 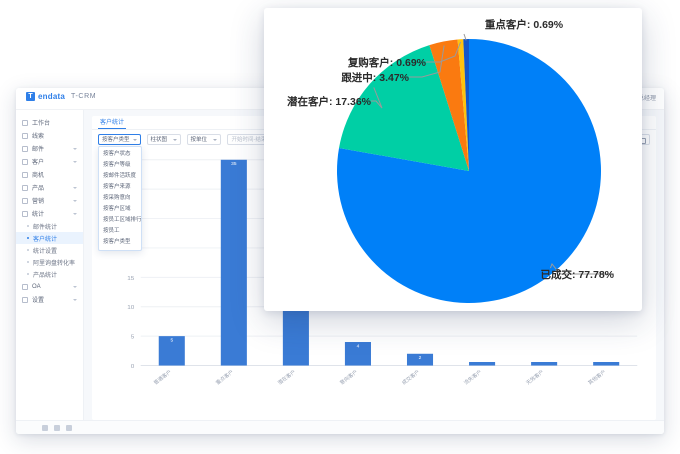 I want to click on sidebar-item-label: 客户, so click(x=38, y=163).